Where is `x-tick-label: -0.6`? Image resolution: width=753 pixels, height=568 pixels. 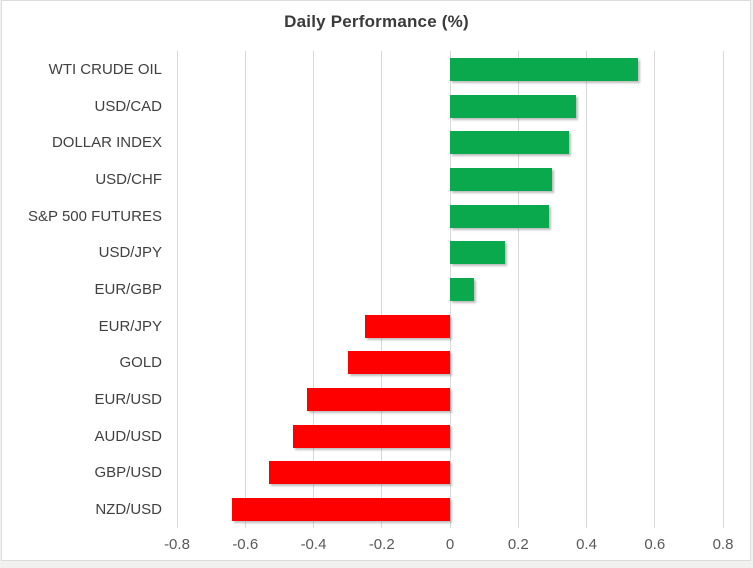
x-tick-label: -0.6 is located at coordinates (245, 544).